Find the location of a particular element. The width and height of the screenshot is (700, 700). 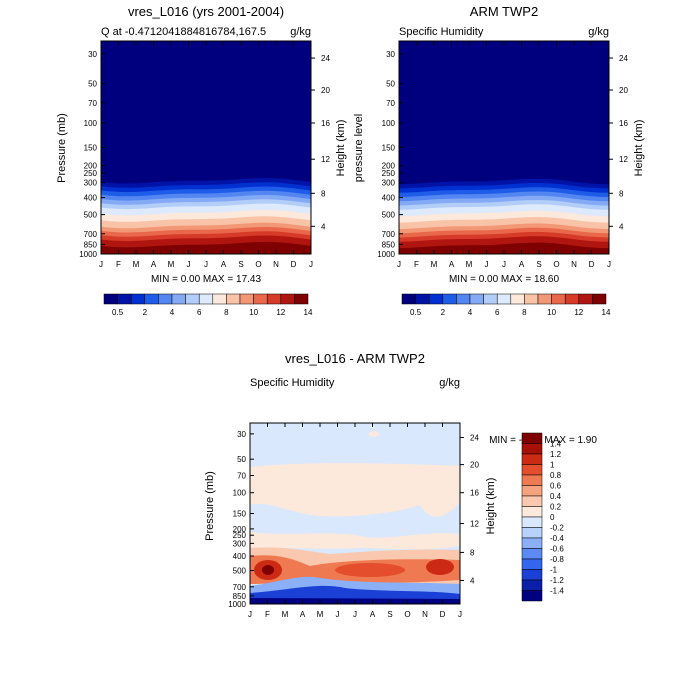

y-right-tick-label: 20 is located at coordinates (623, 90).